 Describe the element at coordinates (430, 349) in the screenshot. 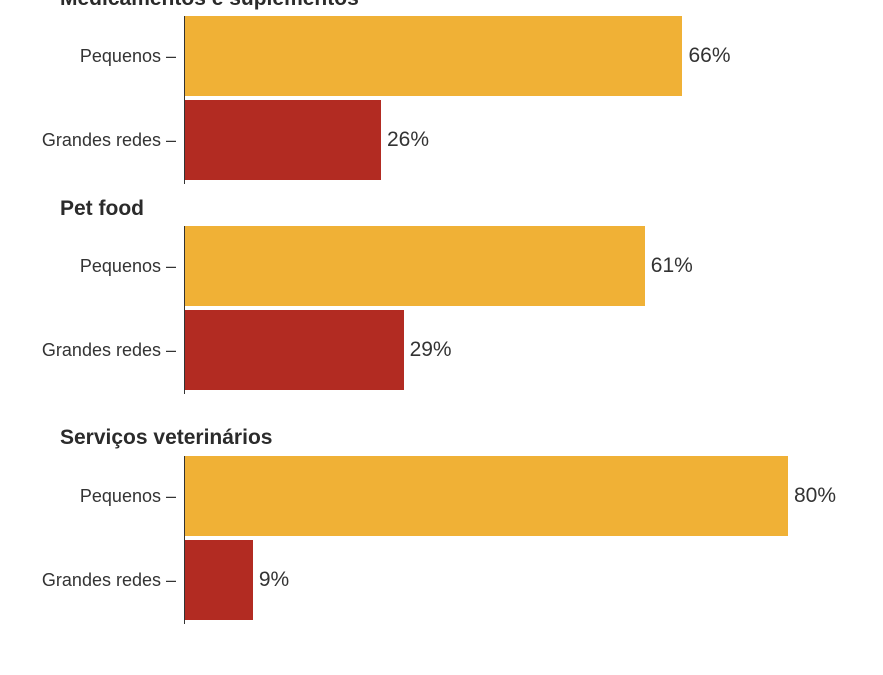

I see `bar-value-label: 29%` at that location.